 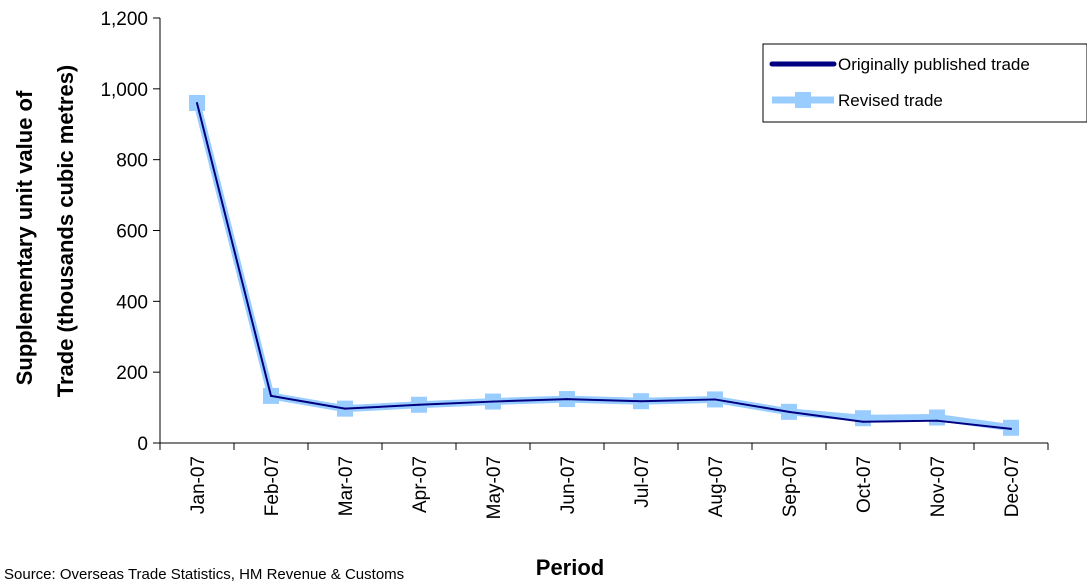 I want to click on y-tick-label: 600, so click(x=132, y=232).